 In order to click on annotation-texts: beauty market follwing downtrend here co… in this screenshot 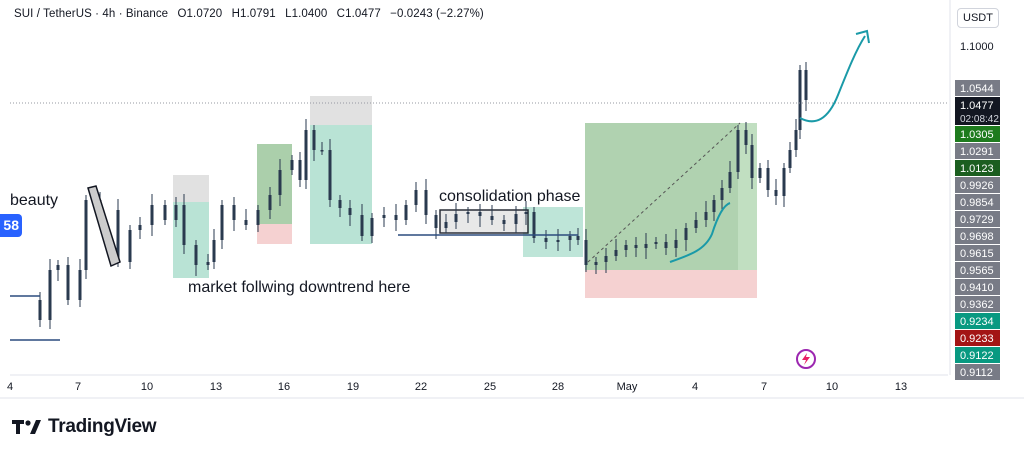, I will do `click(295, 242)`.